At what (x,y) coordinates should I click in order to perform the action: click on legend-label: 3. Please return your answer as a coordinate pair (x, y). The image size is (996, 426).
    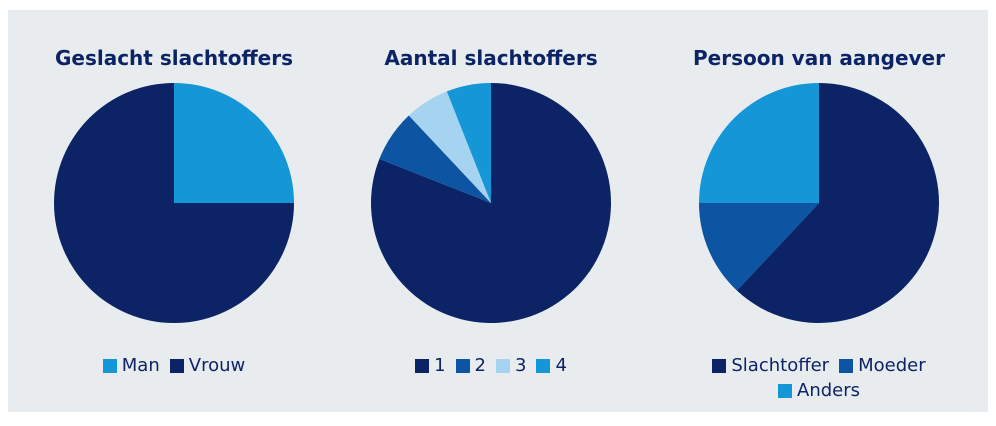
    Looking at the image, I should click on (521, 365).